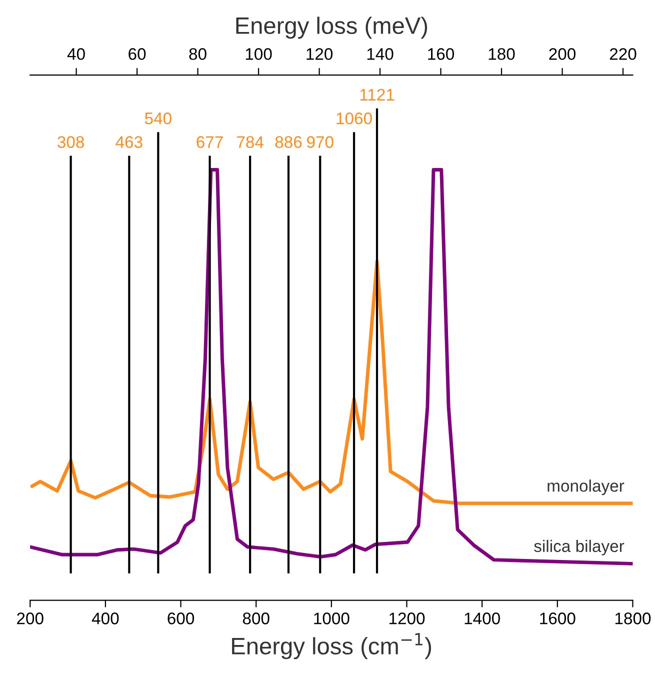 Image resolution: width=655 pixels, height=676 pixels. Describe the element at coordinates (380, 54) in the screenshot. I see `x2-tick-label: 140` at that location.